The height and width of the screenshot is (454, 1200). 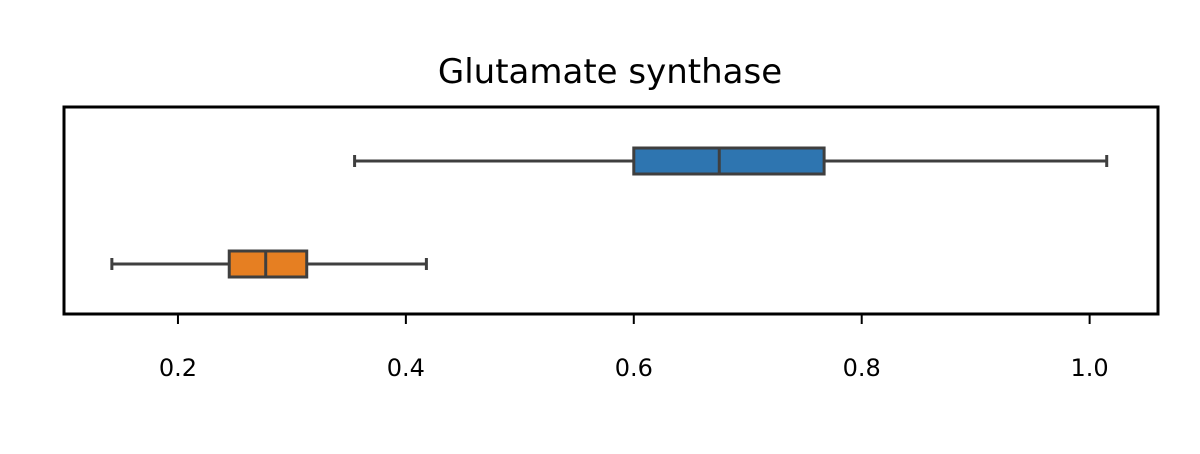 What do you see at coordinates (406, 368) in the screenshot?
I see `x-tick-label: 0.4` at bounding box center [406, 368].